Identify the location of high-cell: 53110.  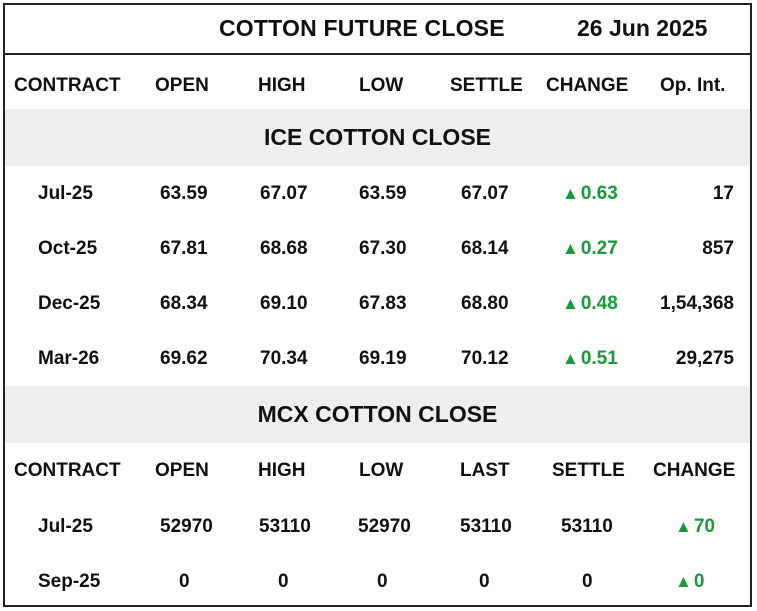
(285, 526).